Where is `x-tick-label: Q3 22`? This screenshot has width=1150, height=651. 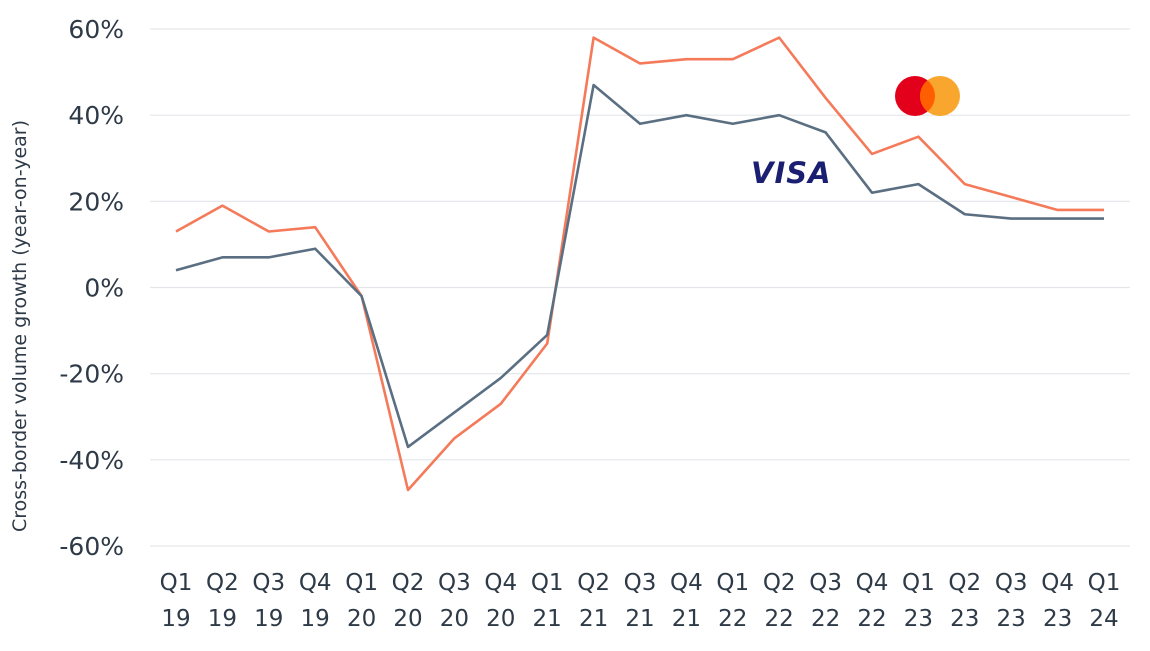
x-tick-label: Q3 22 is located at coordinates (825, 601).